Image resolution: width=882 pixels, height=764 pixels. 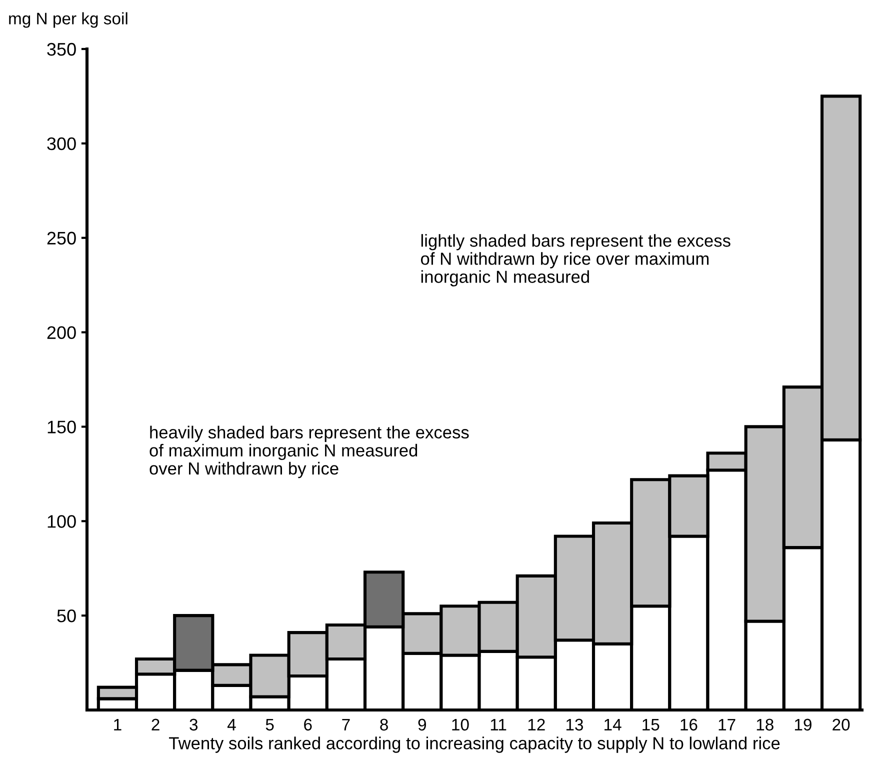 I want to click on y-tick-label: 150, so click(x=62, y=427).